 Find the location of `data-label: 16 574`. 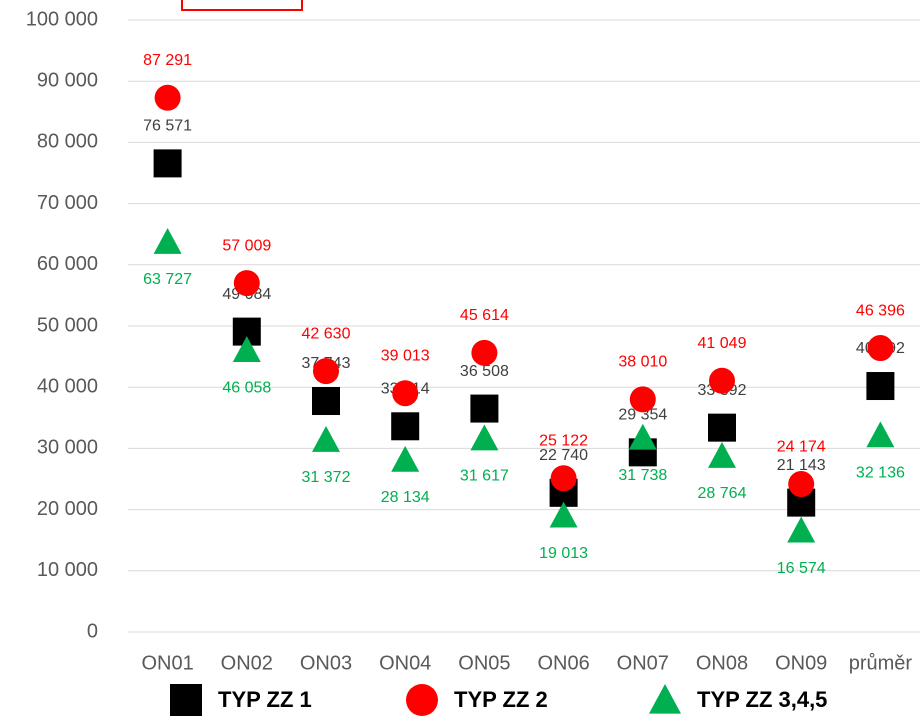

data-label: 16 574 is located at coordinates (801, 568).